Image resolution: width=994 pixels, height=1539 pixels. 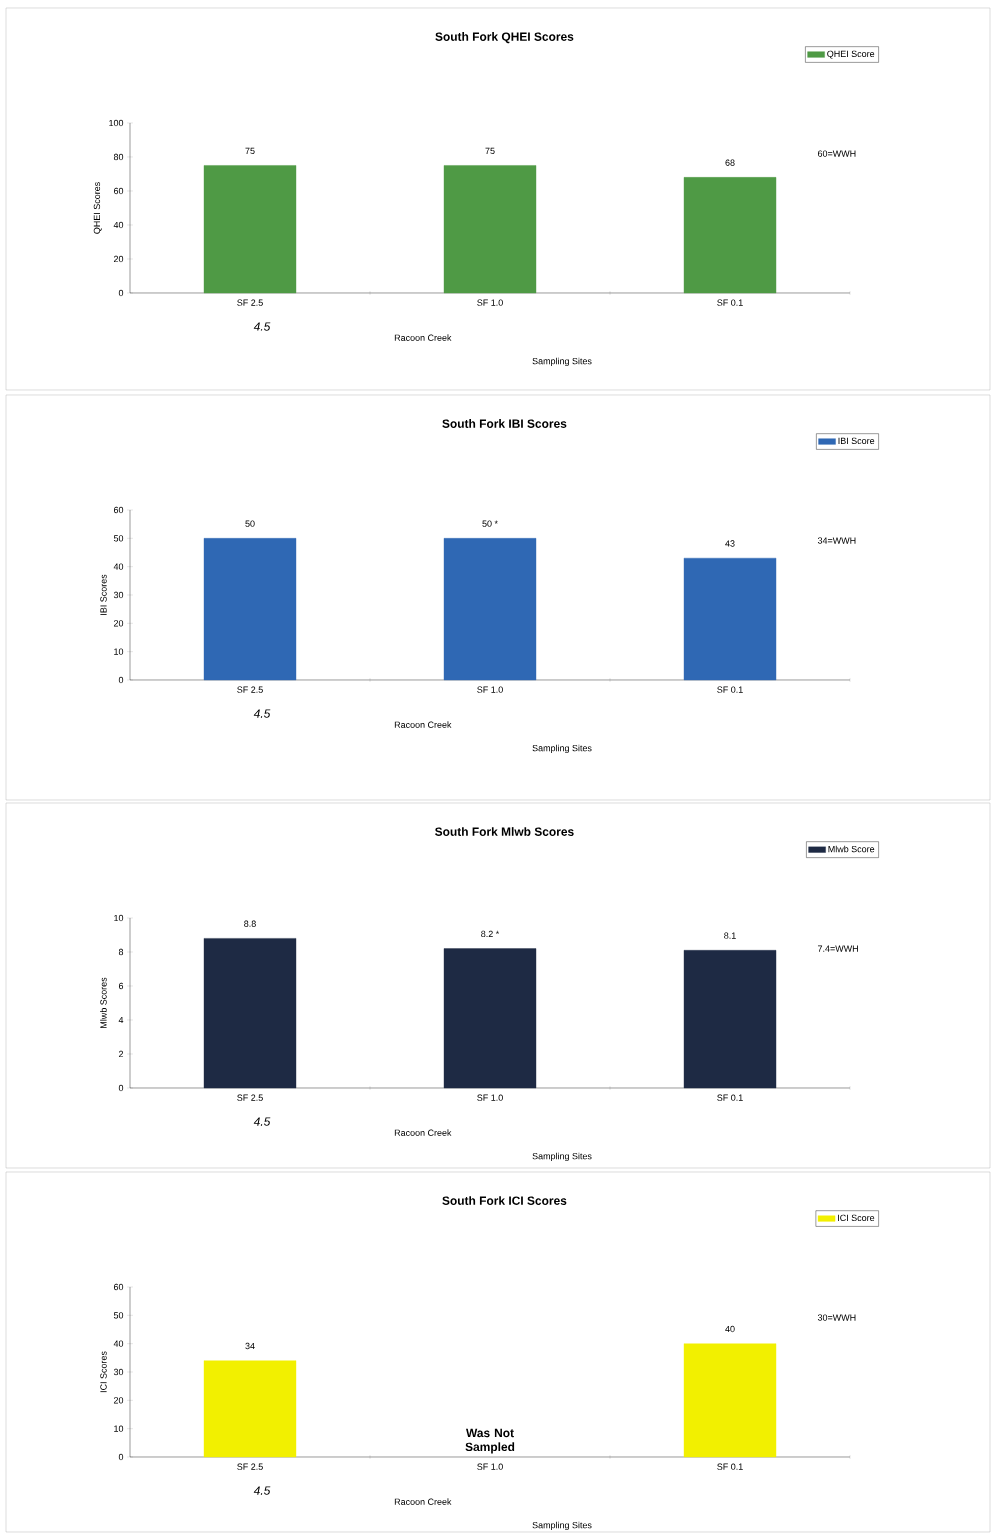 What do you see at coordinates (730, 1329) in the screenshot?
I see `data-label: 40` at bounding box center [730, 1329].